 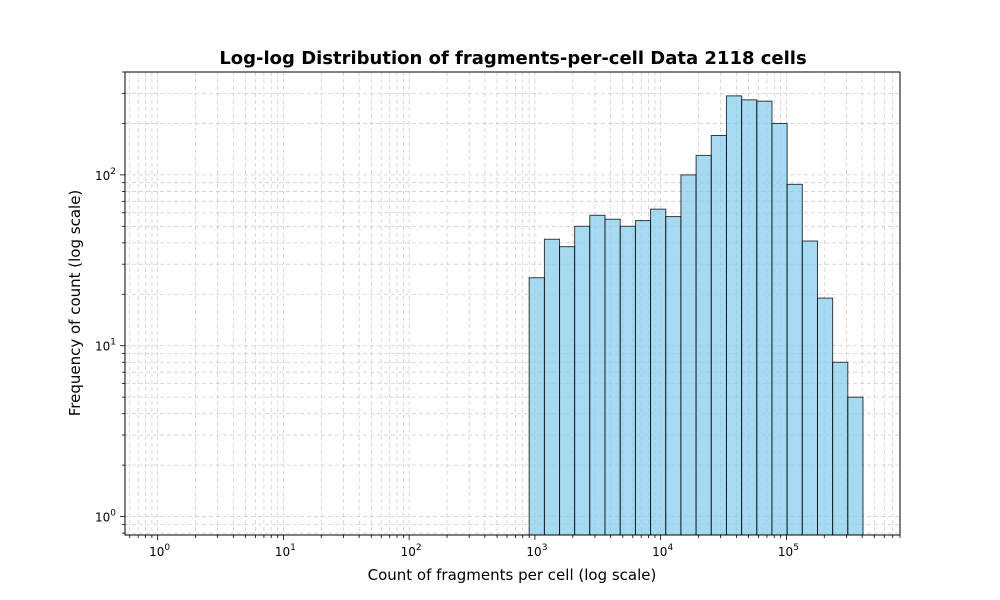 What do you see at coordinates (105, 517) in the screenshot?
I see `y-tick-label: 10⁰` at bounding box center [105, 517].